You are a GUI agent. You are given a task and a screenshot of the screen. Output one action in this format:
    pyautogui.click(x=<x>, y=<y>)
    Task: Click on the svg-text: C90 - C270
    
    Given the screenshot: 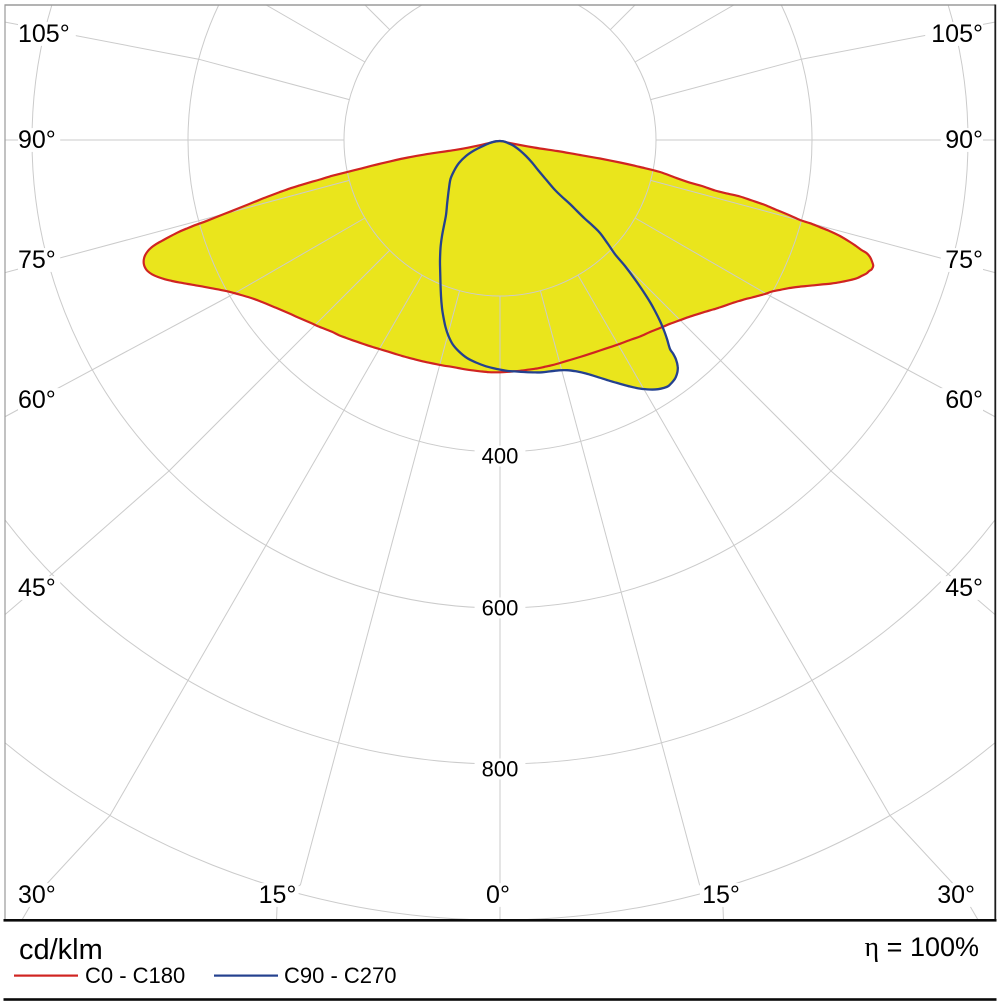 What is the action you would take?
    pyautogui.click(x=340, y=975)
    